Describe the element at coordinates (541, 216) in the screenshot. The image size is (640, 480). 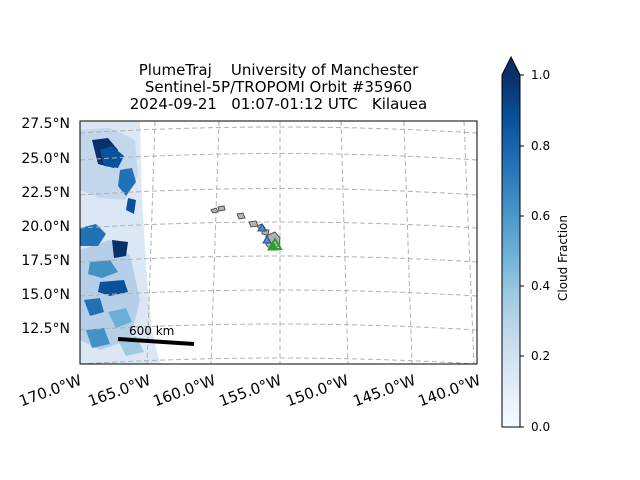
I see `colorbar-tick-label: 0.6` at that location.